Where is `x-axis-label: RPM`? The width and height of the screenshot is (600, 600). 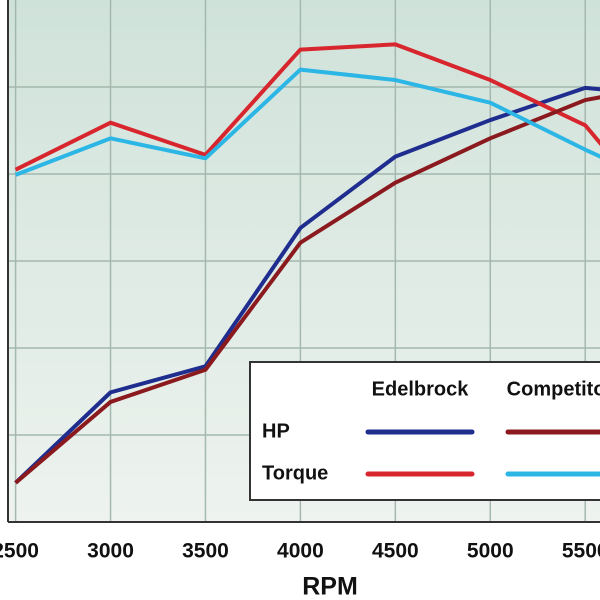
x-axis-label: RPM is located at coordinates (330, 586).